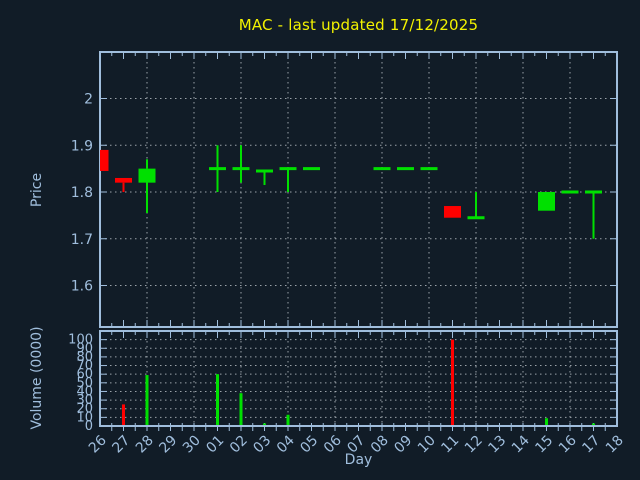  Describe the element at coordinates (84, 409) in the screenshot. I see `svg-text: 20` at that location.